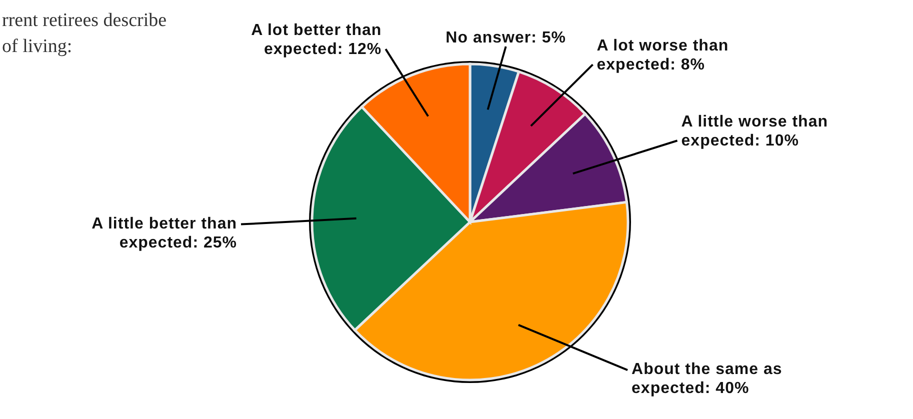 This screenshot has height=419, width=913. Describe the element at coordinates (754, 132) in the screenshot. I see `slice-label: A little worse than expected: 10%` at that location.